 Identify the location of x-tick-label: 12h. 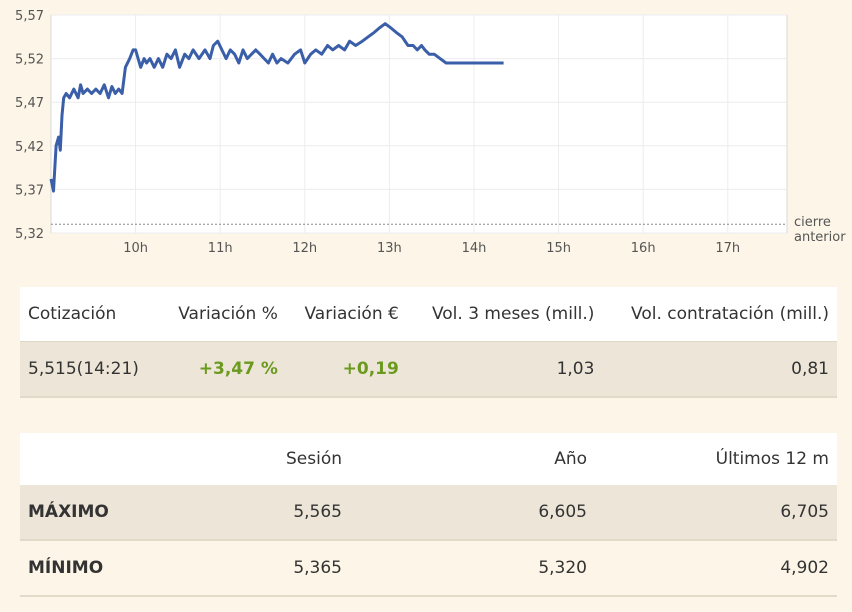
(304, 248).